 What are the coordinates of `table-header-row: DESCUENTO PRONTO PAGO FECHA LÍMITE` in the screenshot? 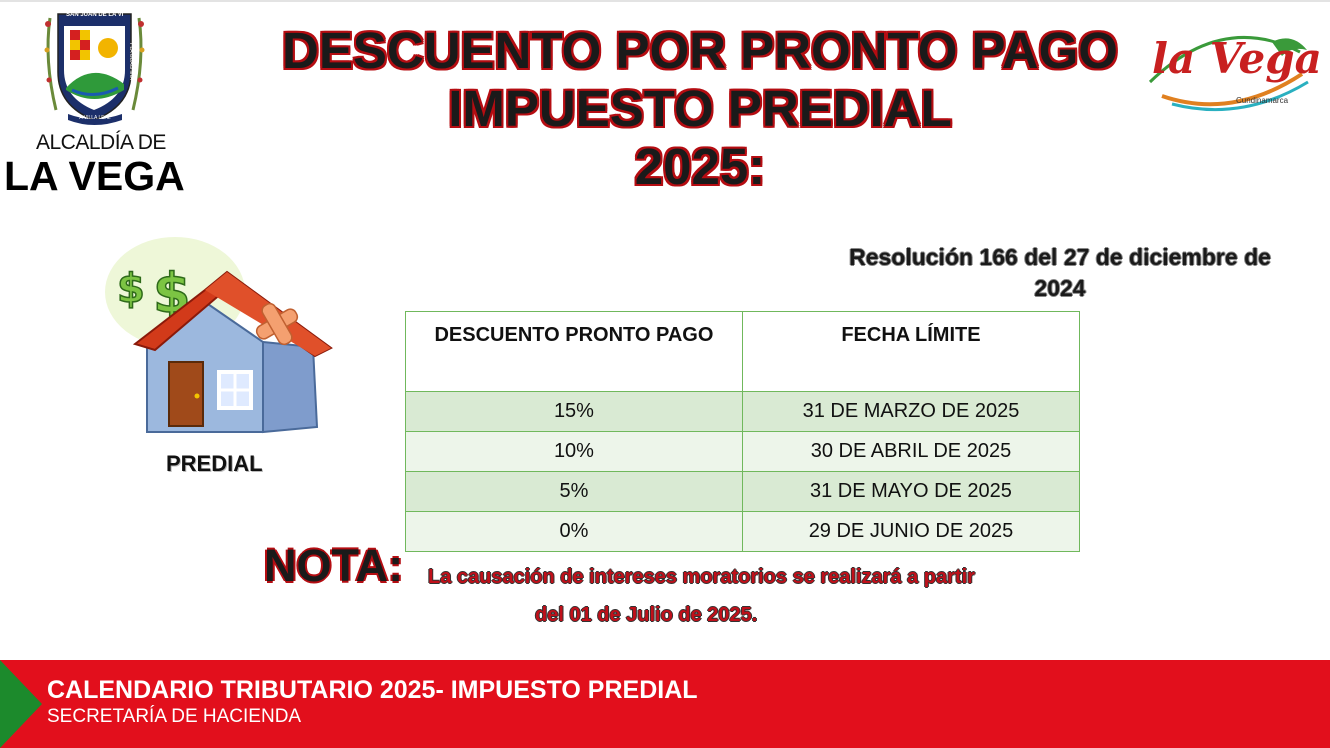 It's located at (743, 351).